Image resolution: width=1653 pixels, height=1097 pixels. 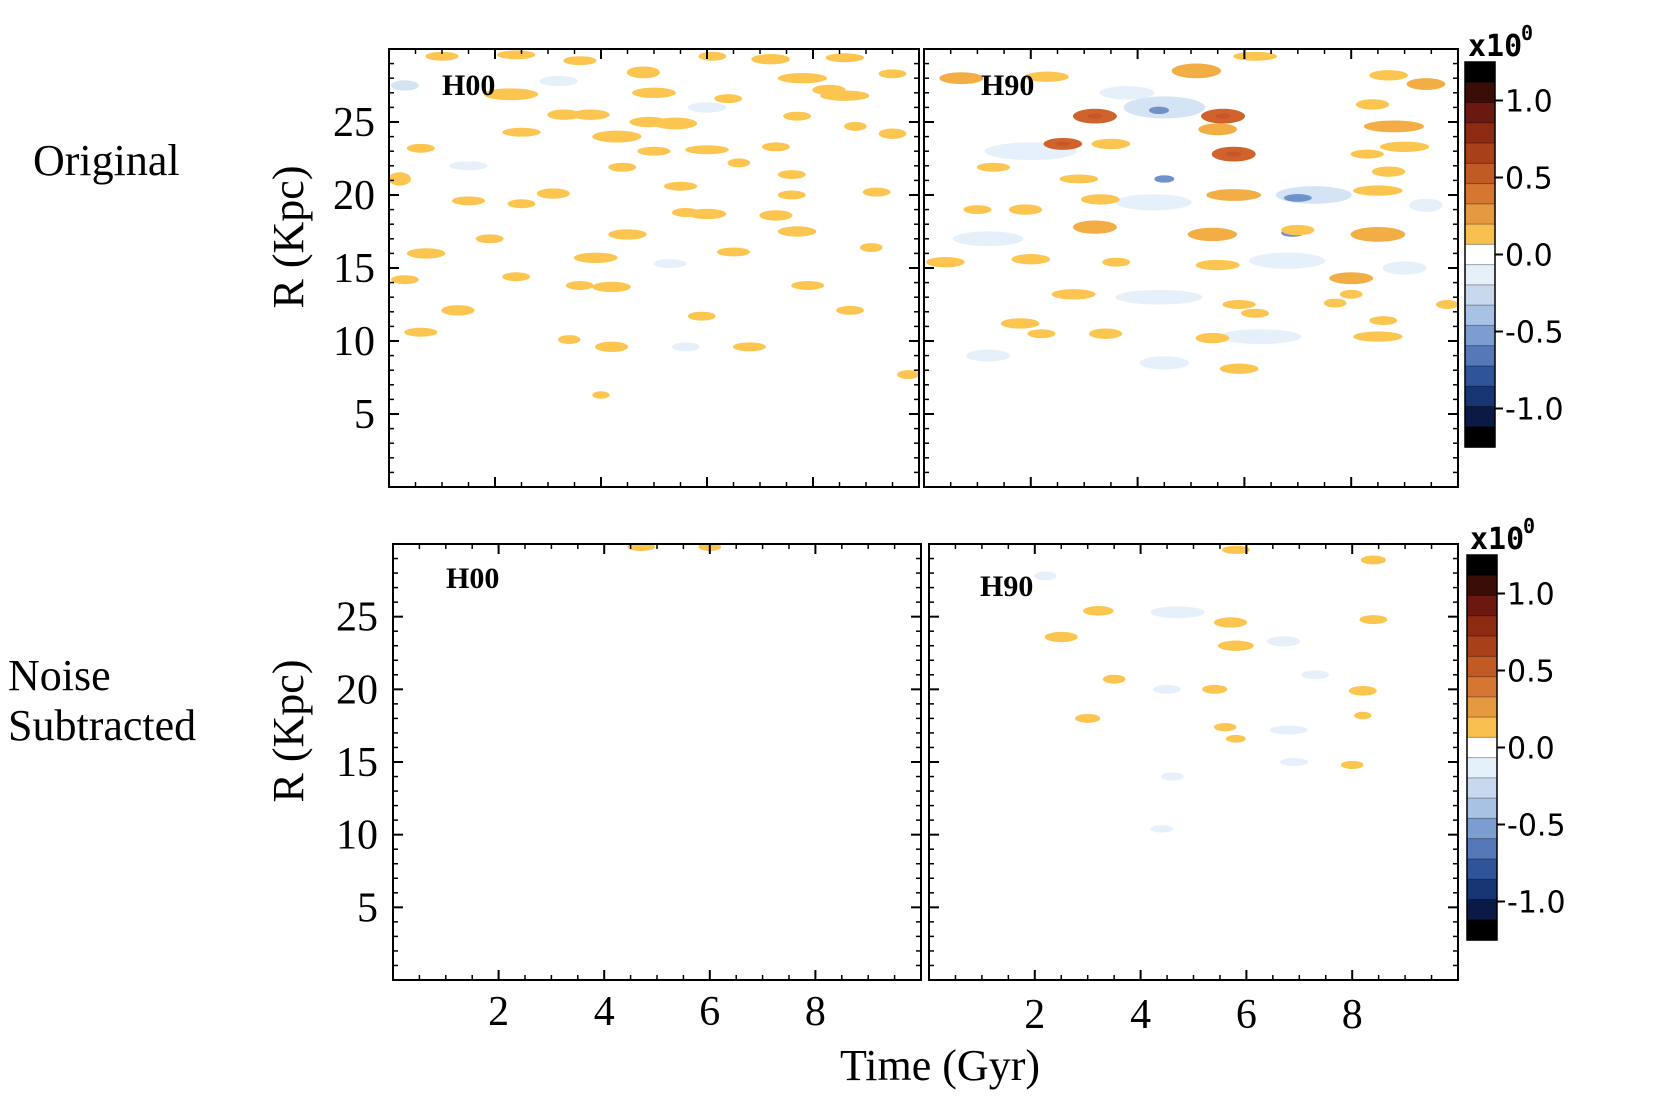 What do you see at coordinates (1007, 85) in the screenshot?
I see `panel-label-h90: H90` at bounding box center [1007, 85].